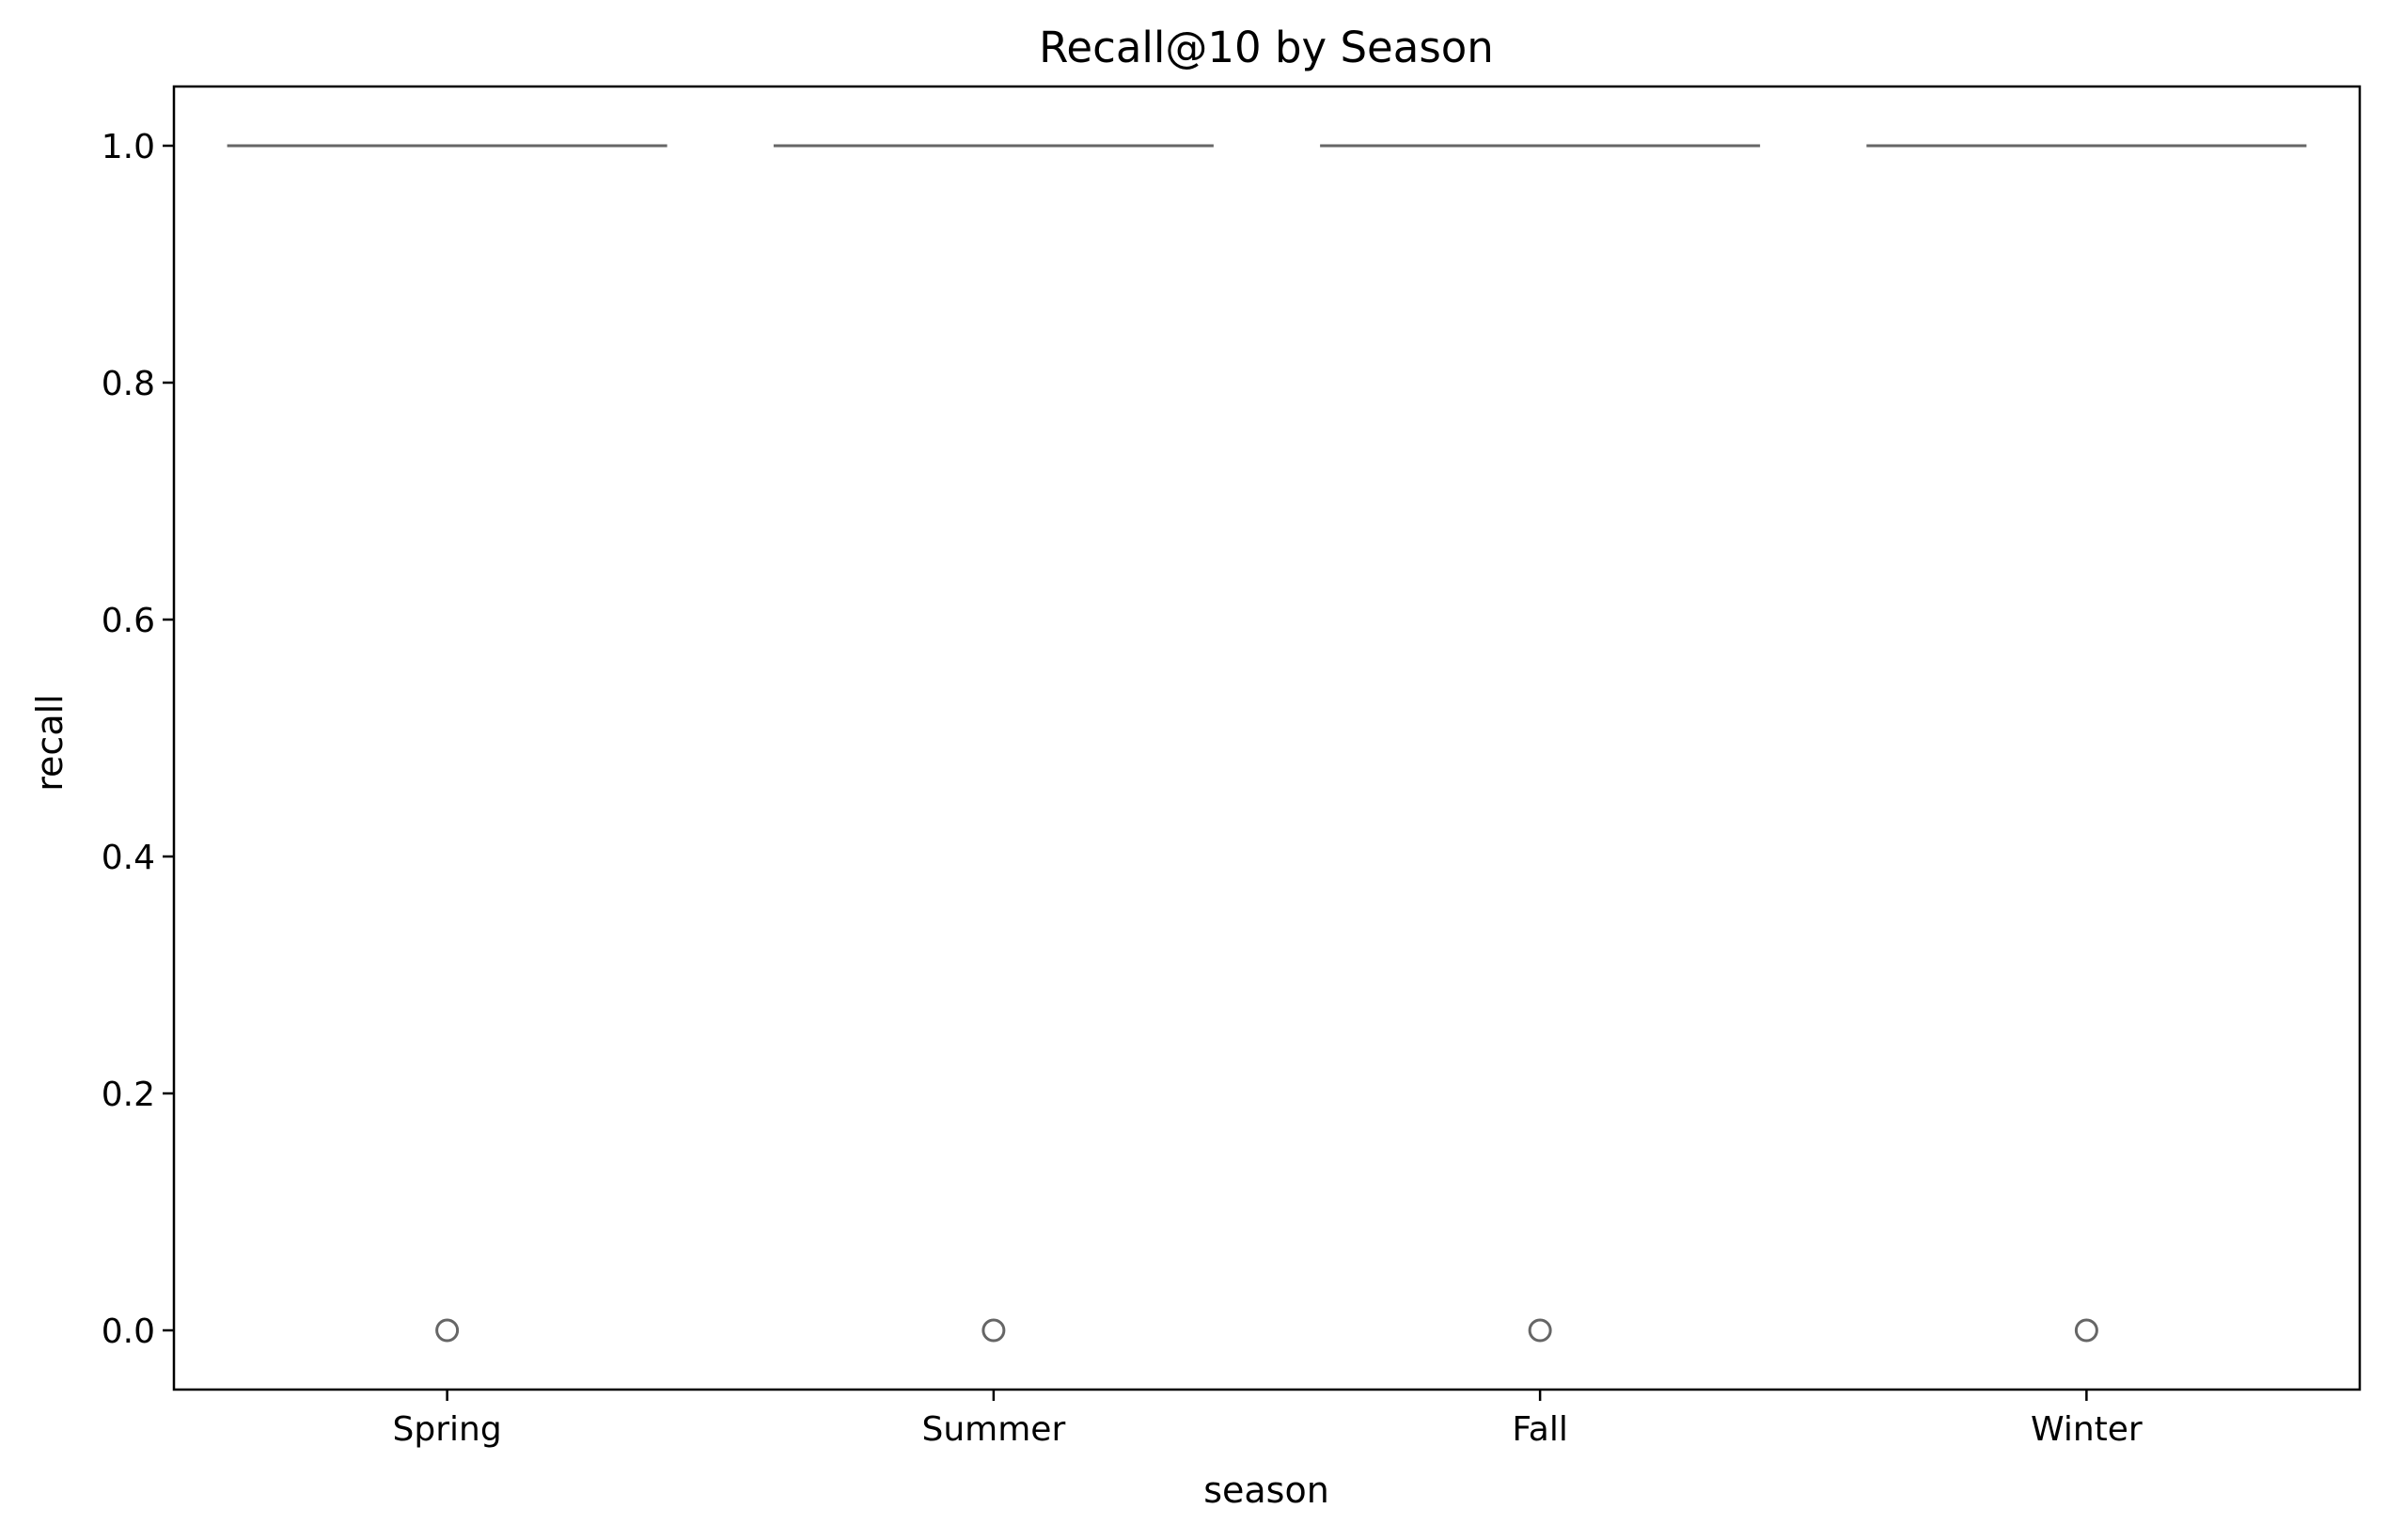 This screenshot has width=2387, height=1540. Describe the element at coordinates (993, 1429) in the screenshot. I see `x-tick-label: Summer` at that location.